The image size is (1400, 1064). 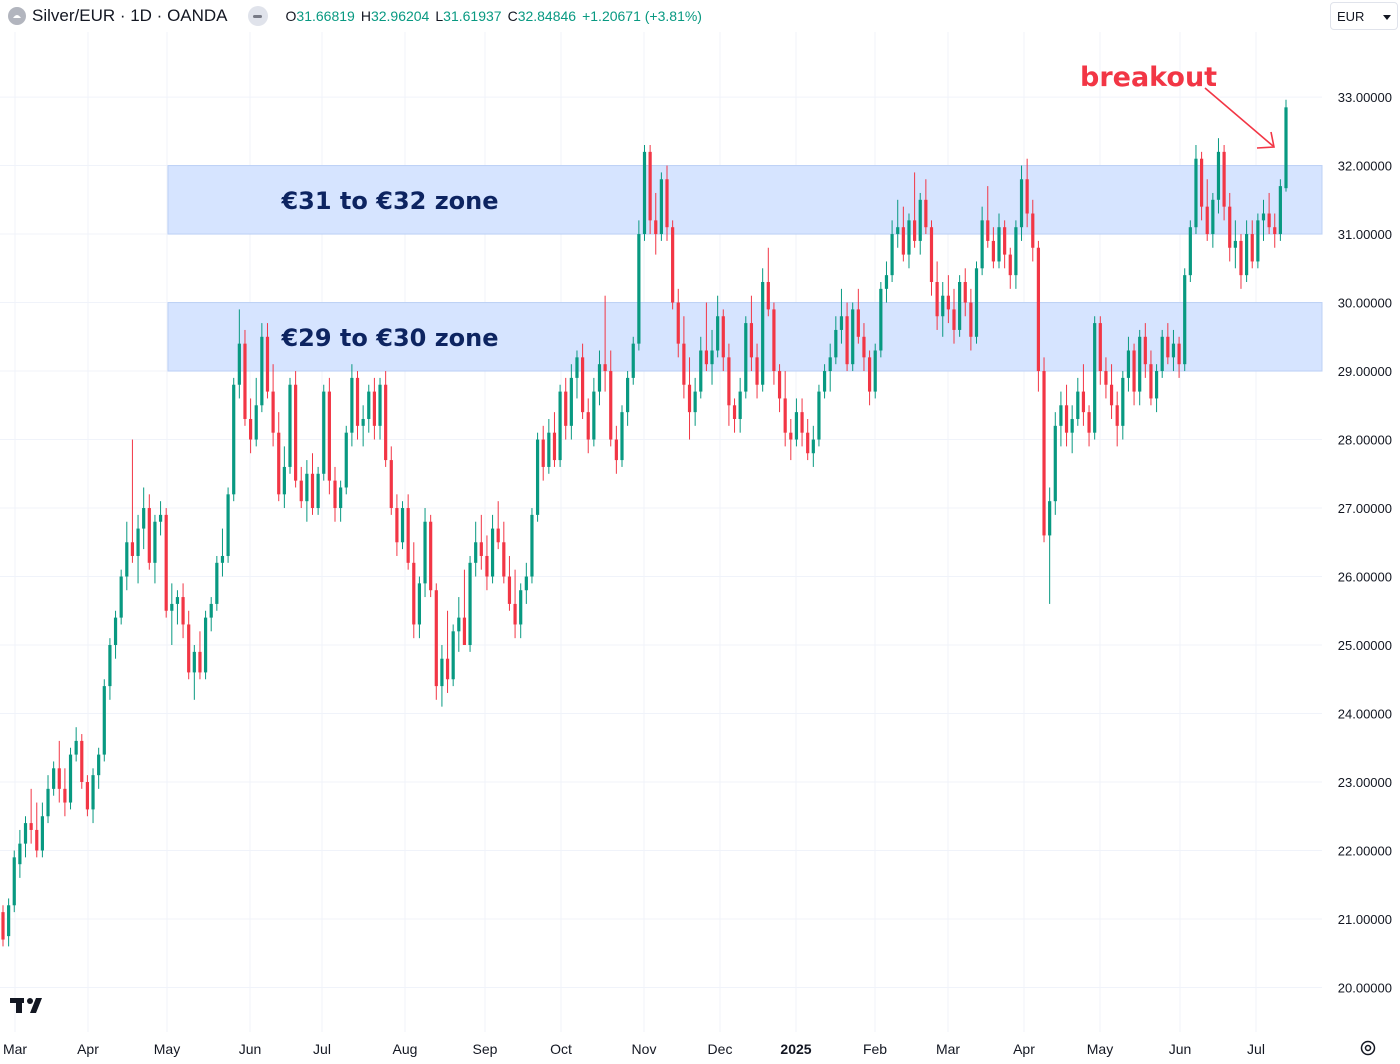 What do you see at coordinates (512, 16) in the screenshot?
I see `close-label: C` at bounding box center [512, 16].